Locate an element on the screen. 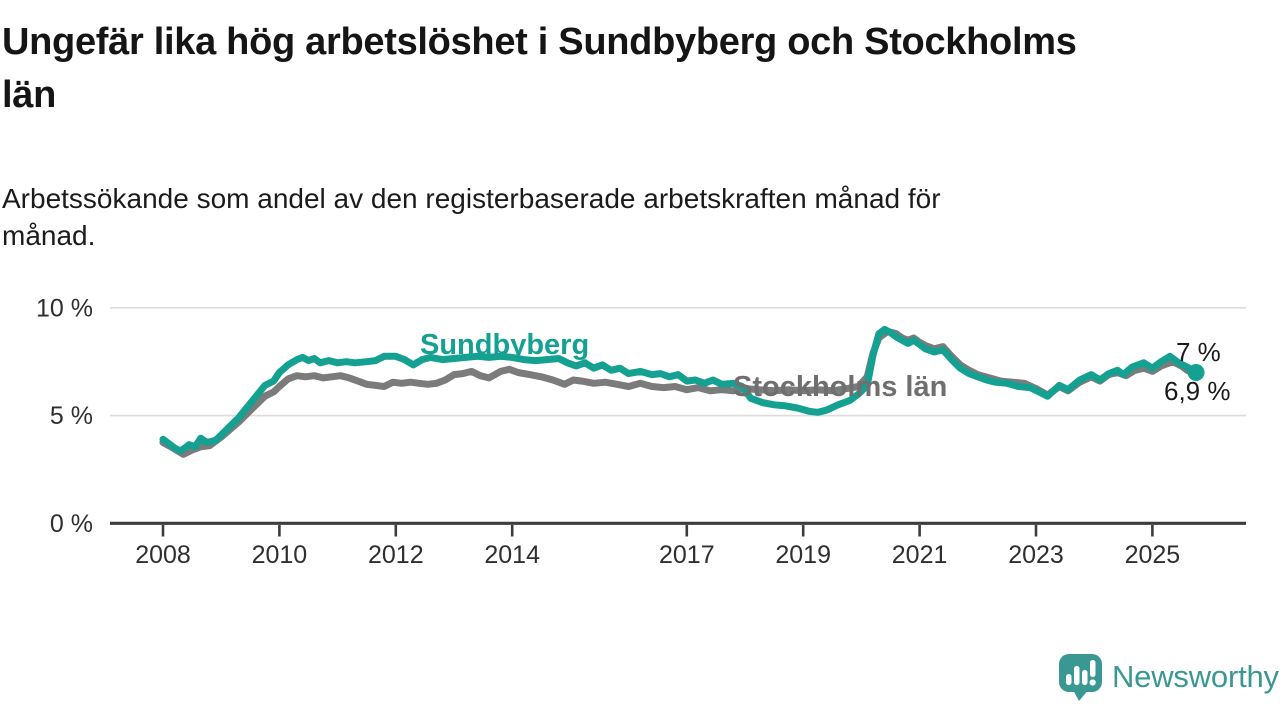 This screenshot has height=720, width=1280. x-tick-label: 2014 is located at coordinates (512, 555).